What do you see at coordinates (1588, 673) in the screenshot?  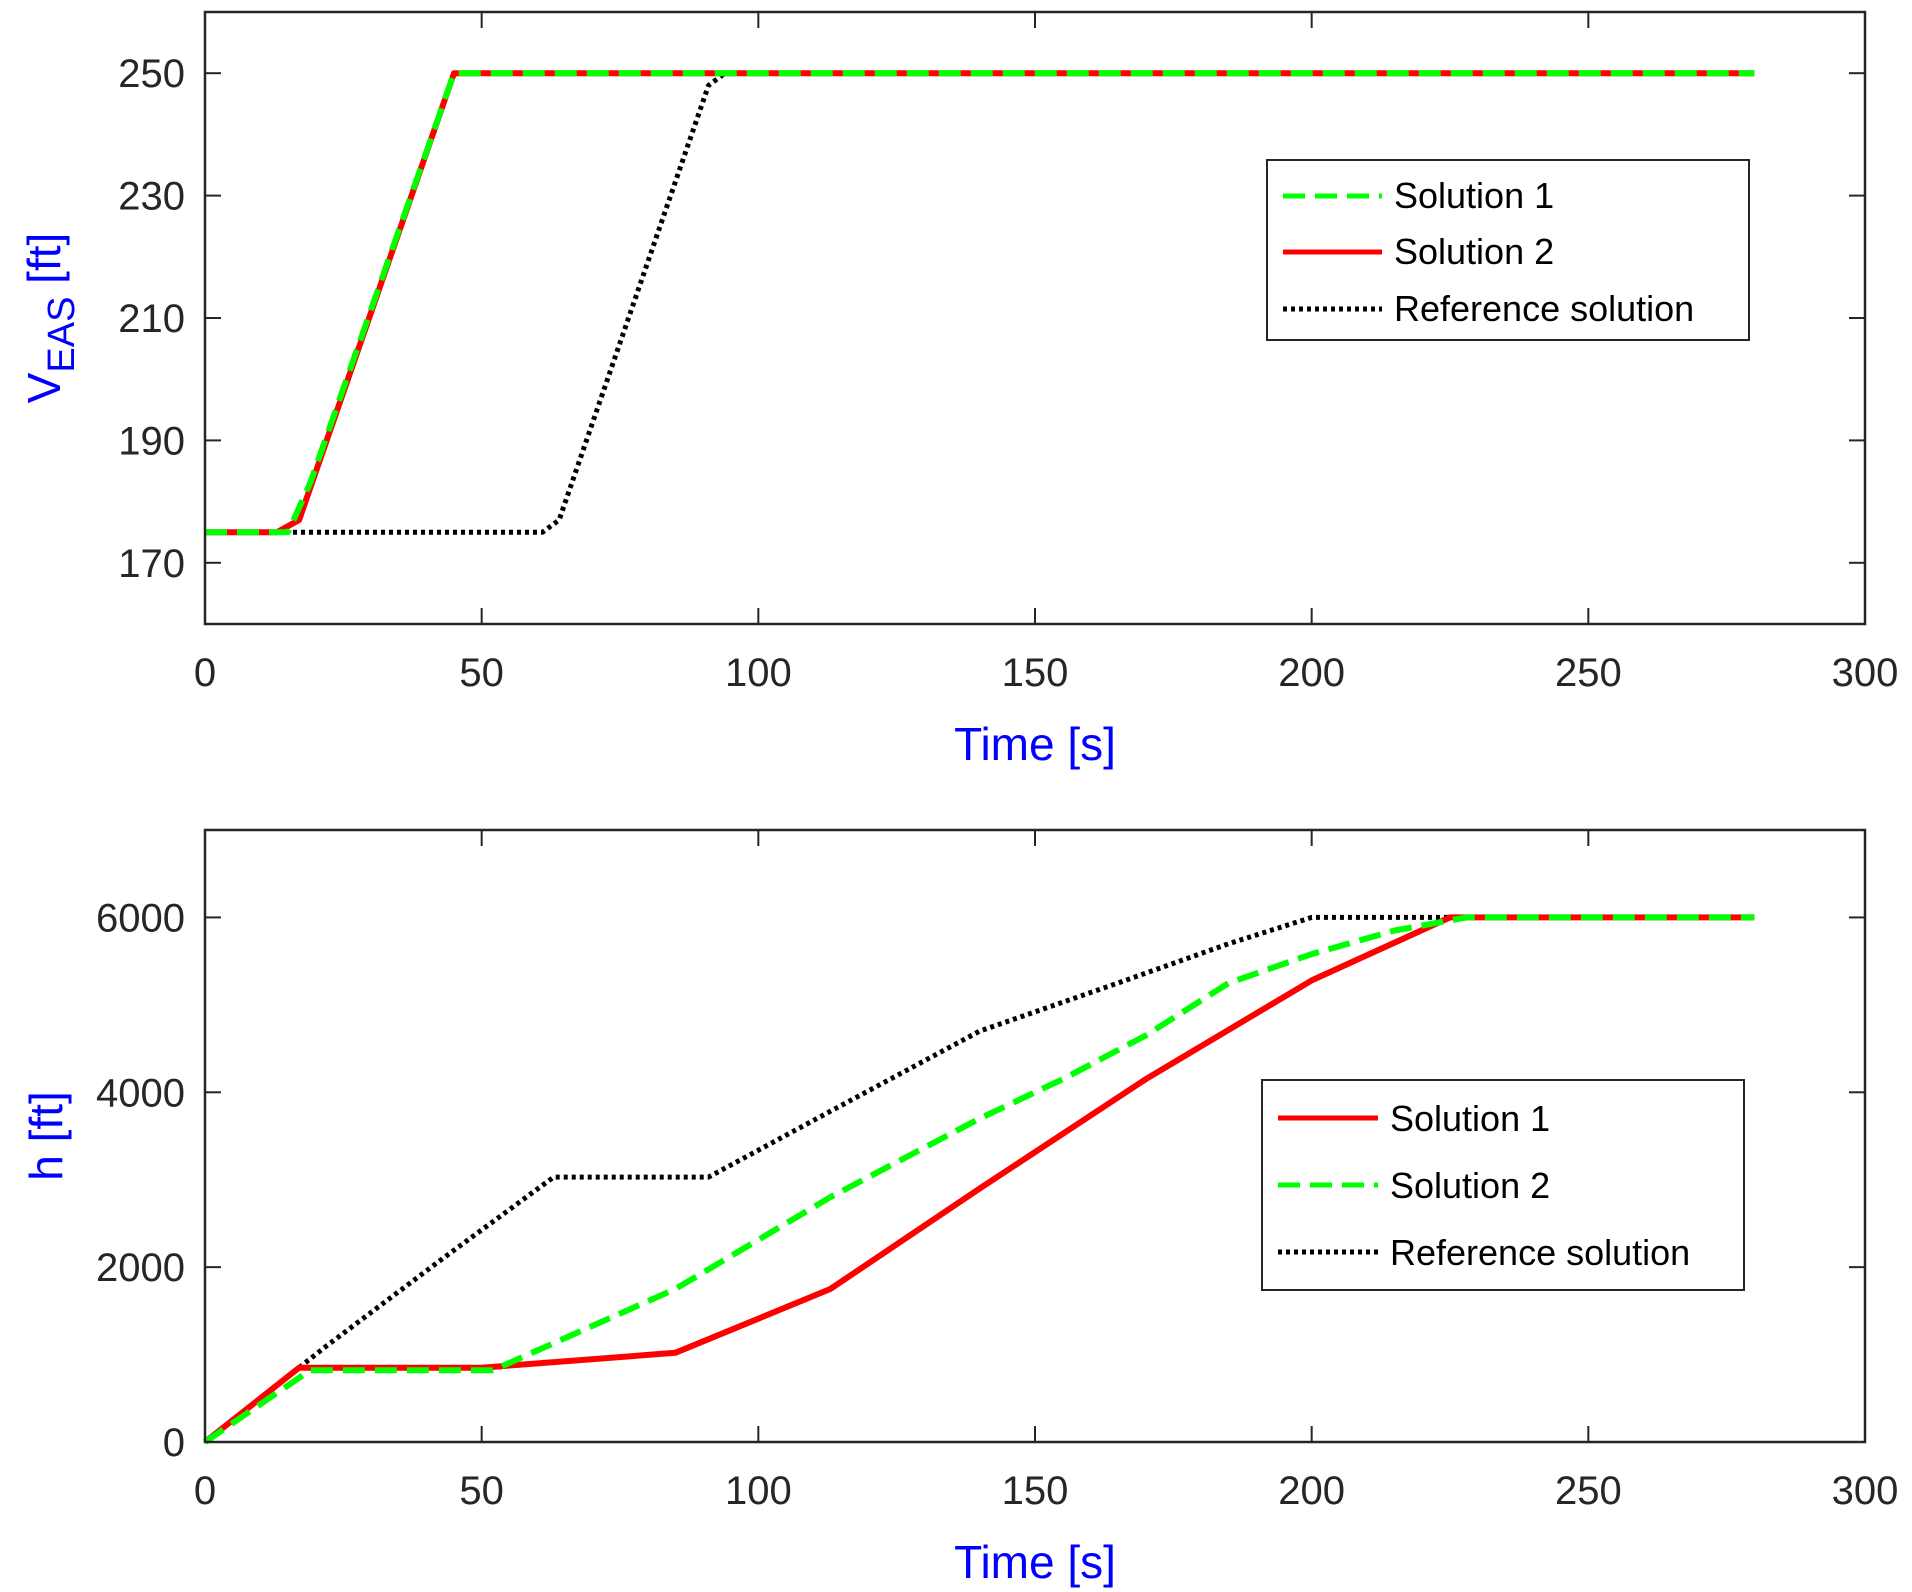 I see `velocity-x-tick-label: 250` at bounding box center [1588, 673].